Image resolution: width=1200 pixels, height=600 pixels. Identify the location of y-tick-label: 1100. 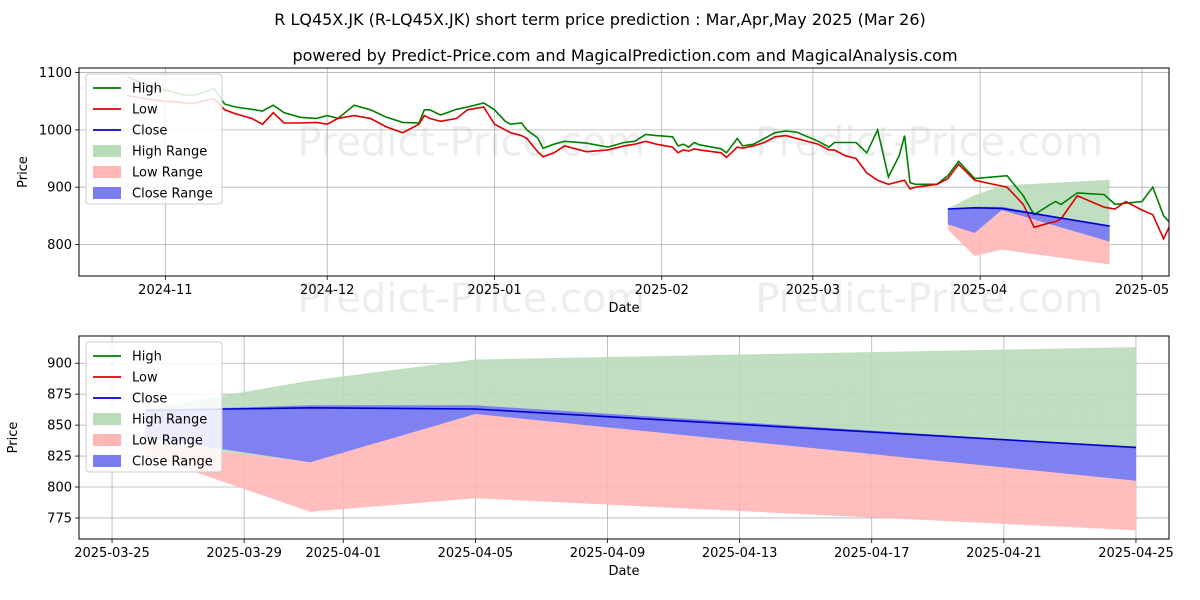
(55, 73).